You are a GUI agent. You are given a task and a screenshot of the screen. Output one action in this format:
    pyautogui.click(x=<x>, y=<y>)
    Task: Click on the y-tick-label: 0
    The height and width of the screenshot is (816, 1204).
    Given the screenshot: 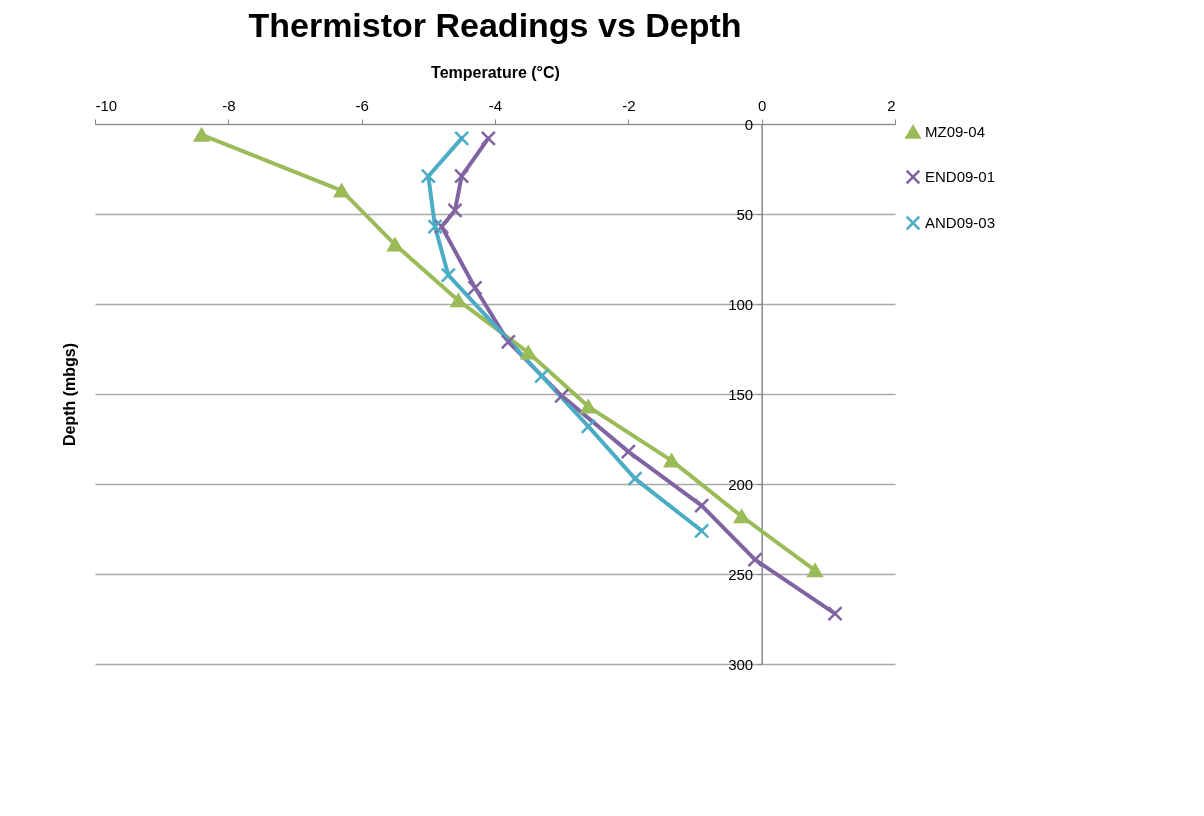 What is the action you would take?
    pyautogui.click(x=749, y=124)
    